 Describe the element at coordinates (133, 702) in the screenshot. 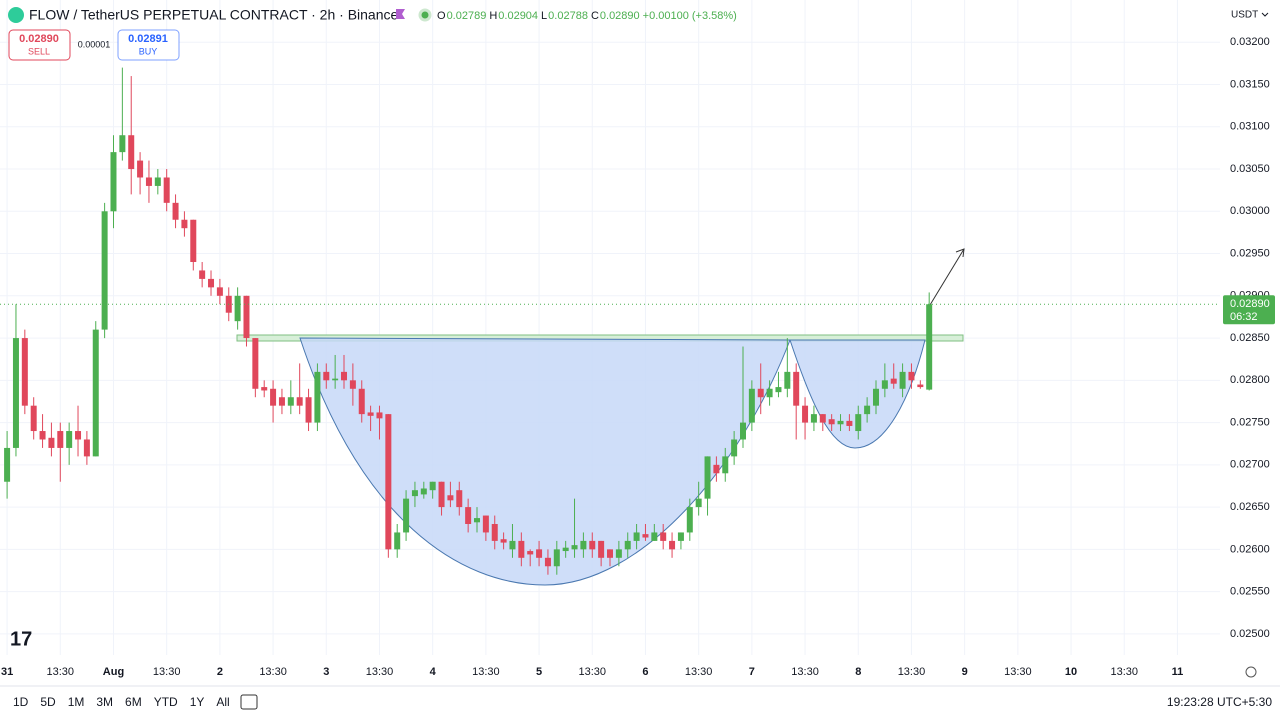

I see `range-button: 6M` at that location.